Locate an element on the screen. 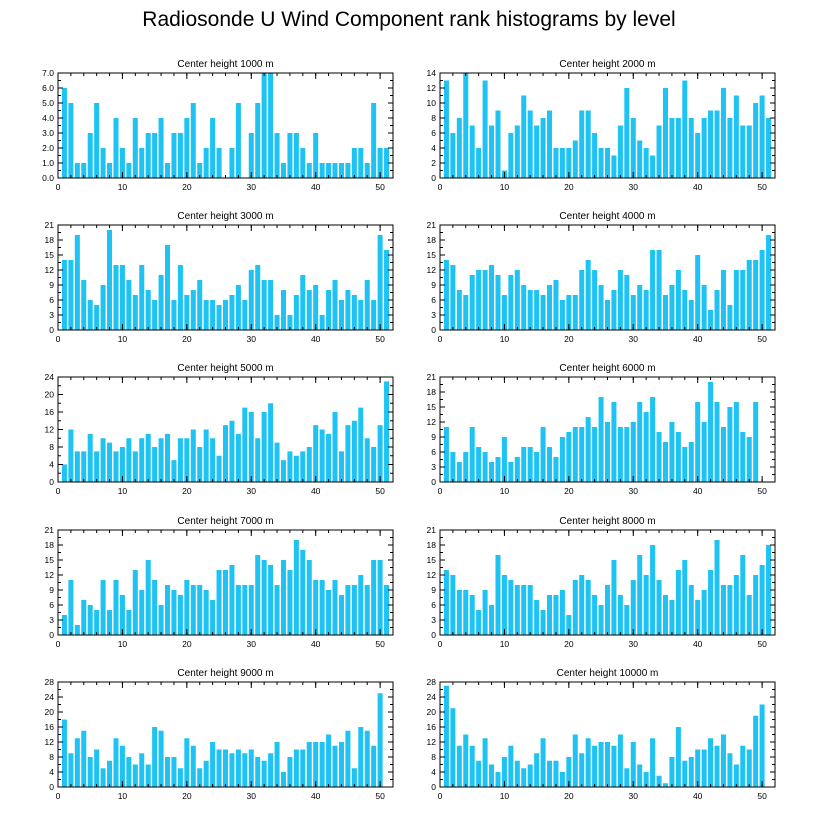  panel-3-xtick-label: 50 is located at coordinates (380, 339).